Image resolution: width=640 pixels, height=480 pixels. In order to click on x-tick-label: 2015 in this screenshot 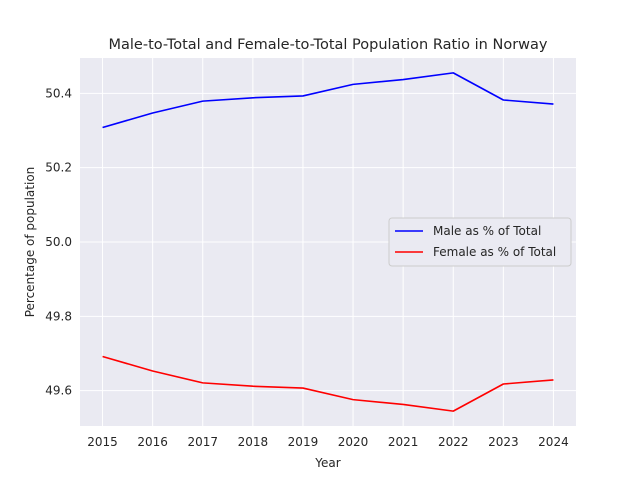, I will do `click(102, 442)`.